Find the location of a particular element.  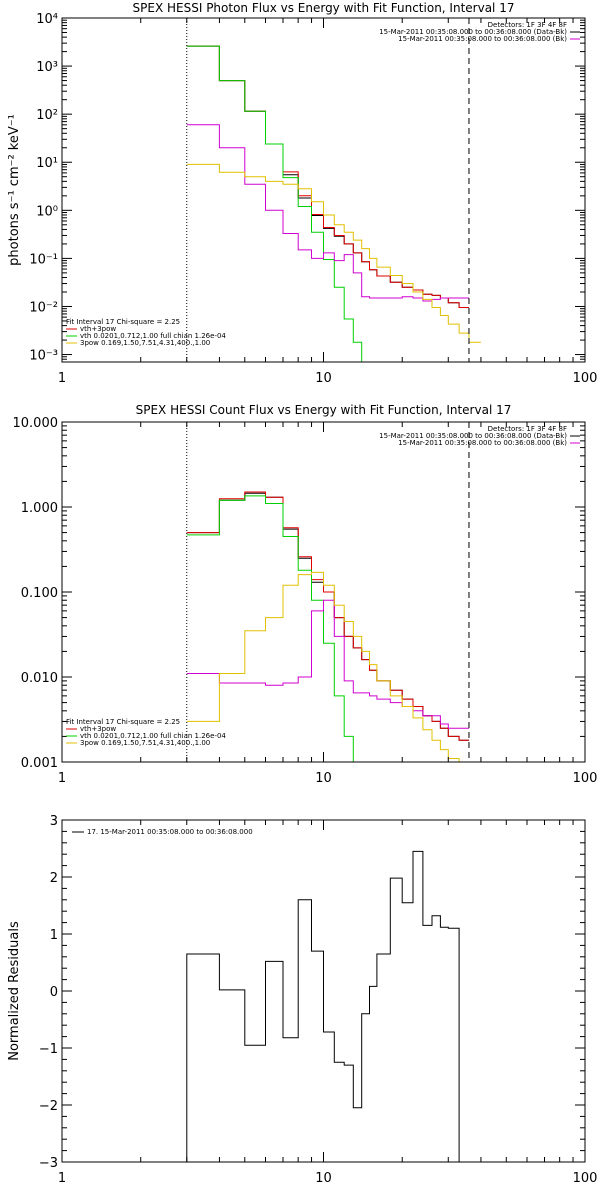

y-tick-label: 0.010 is located at coordinates (39, 678).